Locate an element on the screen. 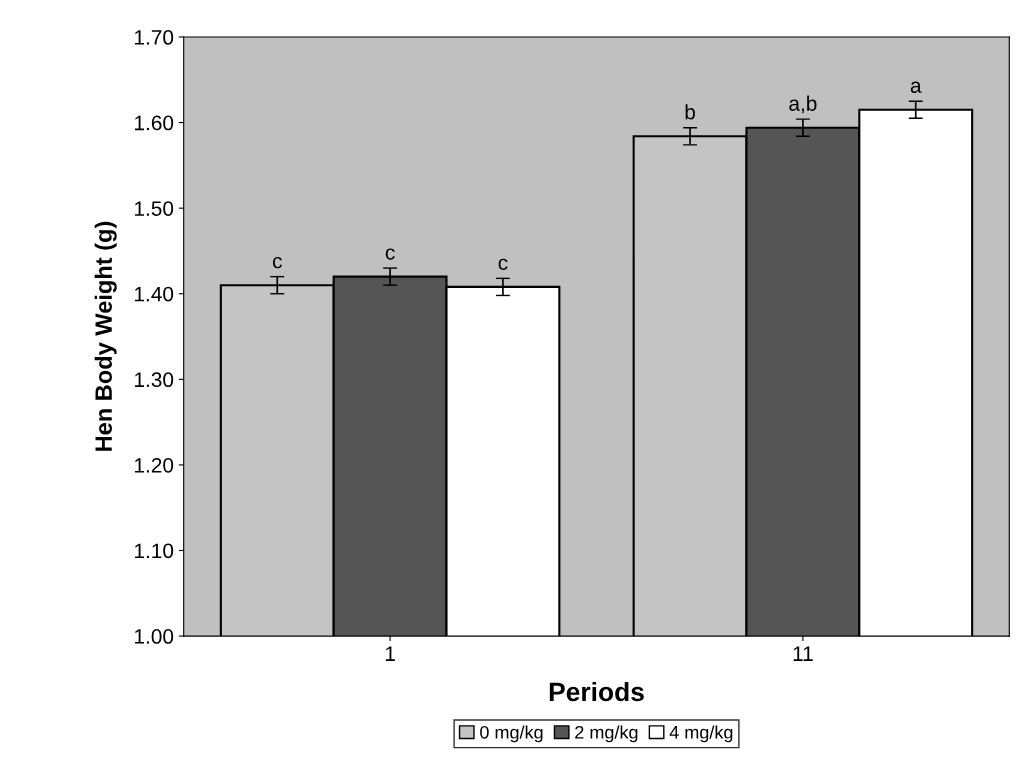  legend-label: 4 mg/kg is located at coordinates (701, 734).